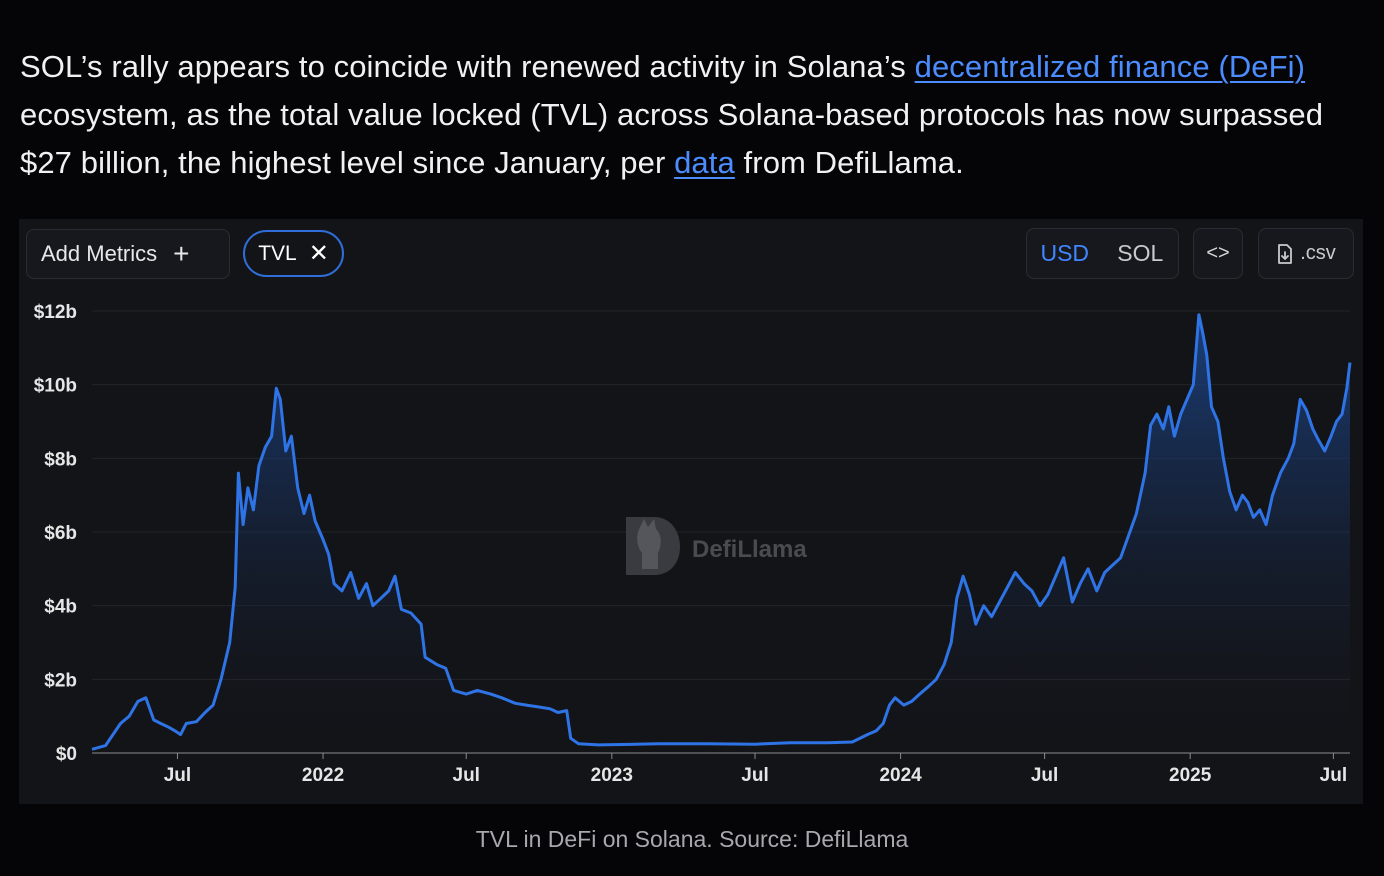  What do you see at coordinates (60, 607) in the screenshot?
I see `y-tick-label: $4b` at bounding box center [60, 607].